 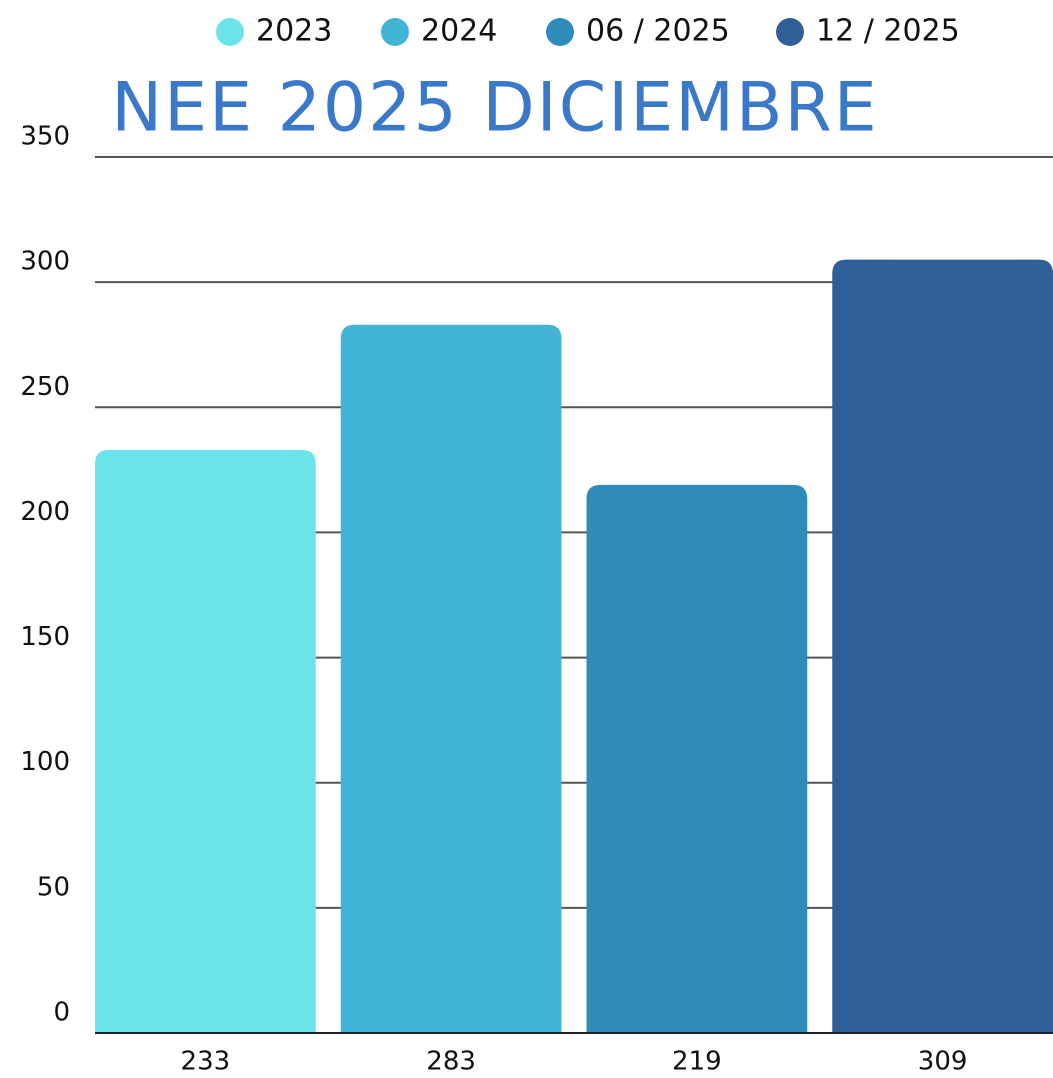 What do you see at coordinates (206, 1062) in the screenshot?
I see `data-label: 233` at bounding box center [206, 1062].